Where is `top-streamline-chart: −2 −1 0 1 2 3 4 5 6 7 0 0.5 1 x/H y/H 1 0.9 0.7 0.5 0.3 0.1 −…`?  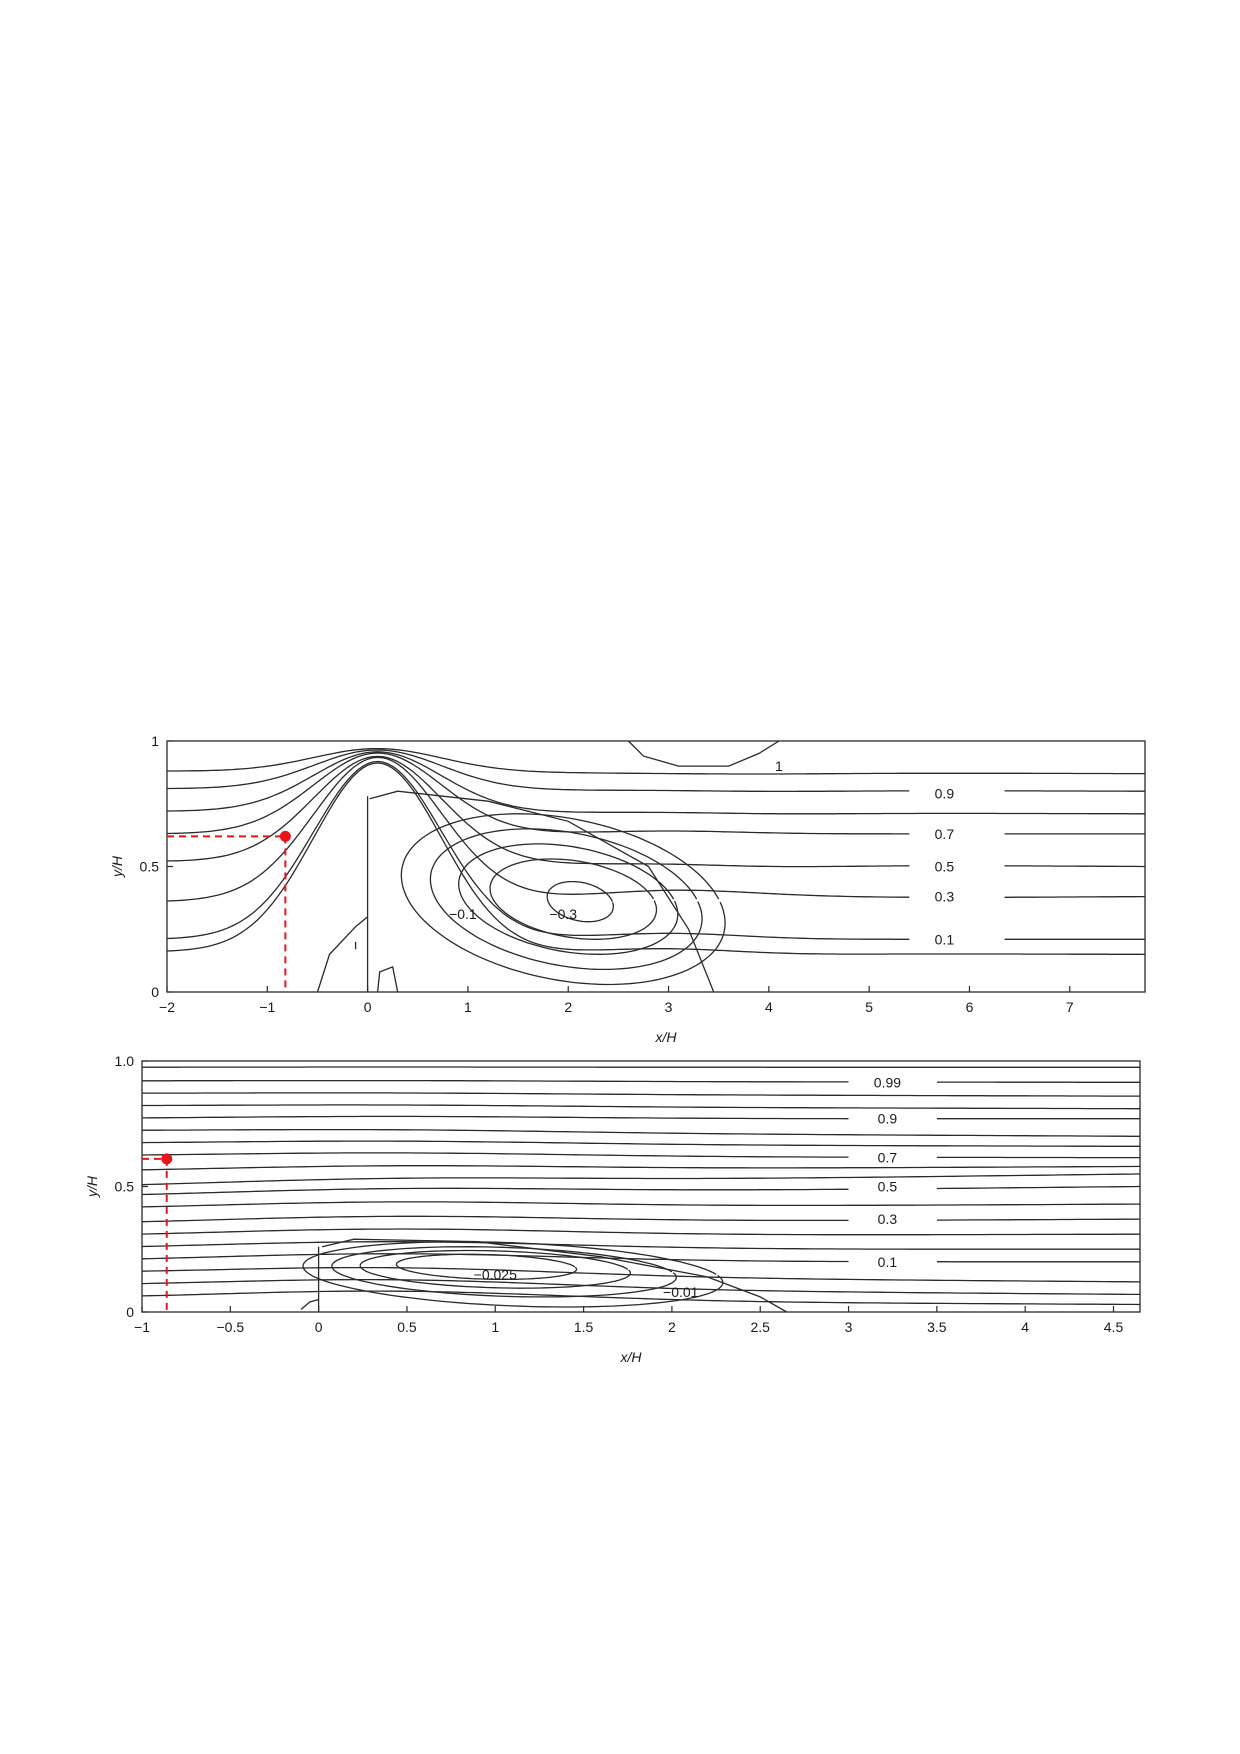 top-streamline-chart: −2 −1 0 1 2 3 4 5 6 7 0 0.5 1 x/H y/H 1 0.9 0.7 0.5 0.3 0.1 −… is located at coordinates (627, 889).